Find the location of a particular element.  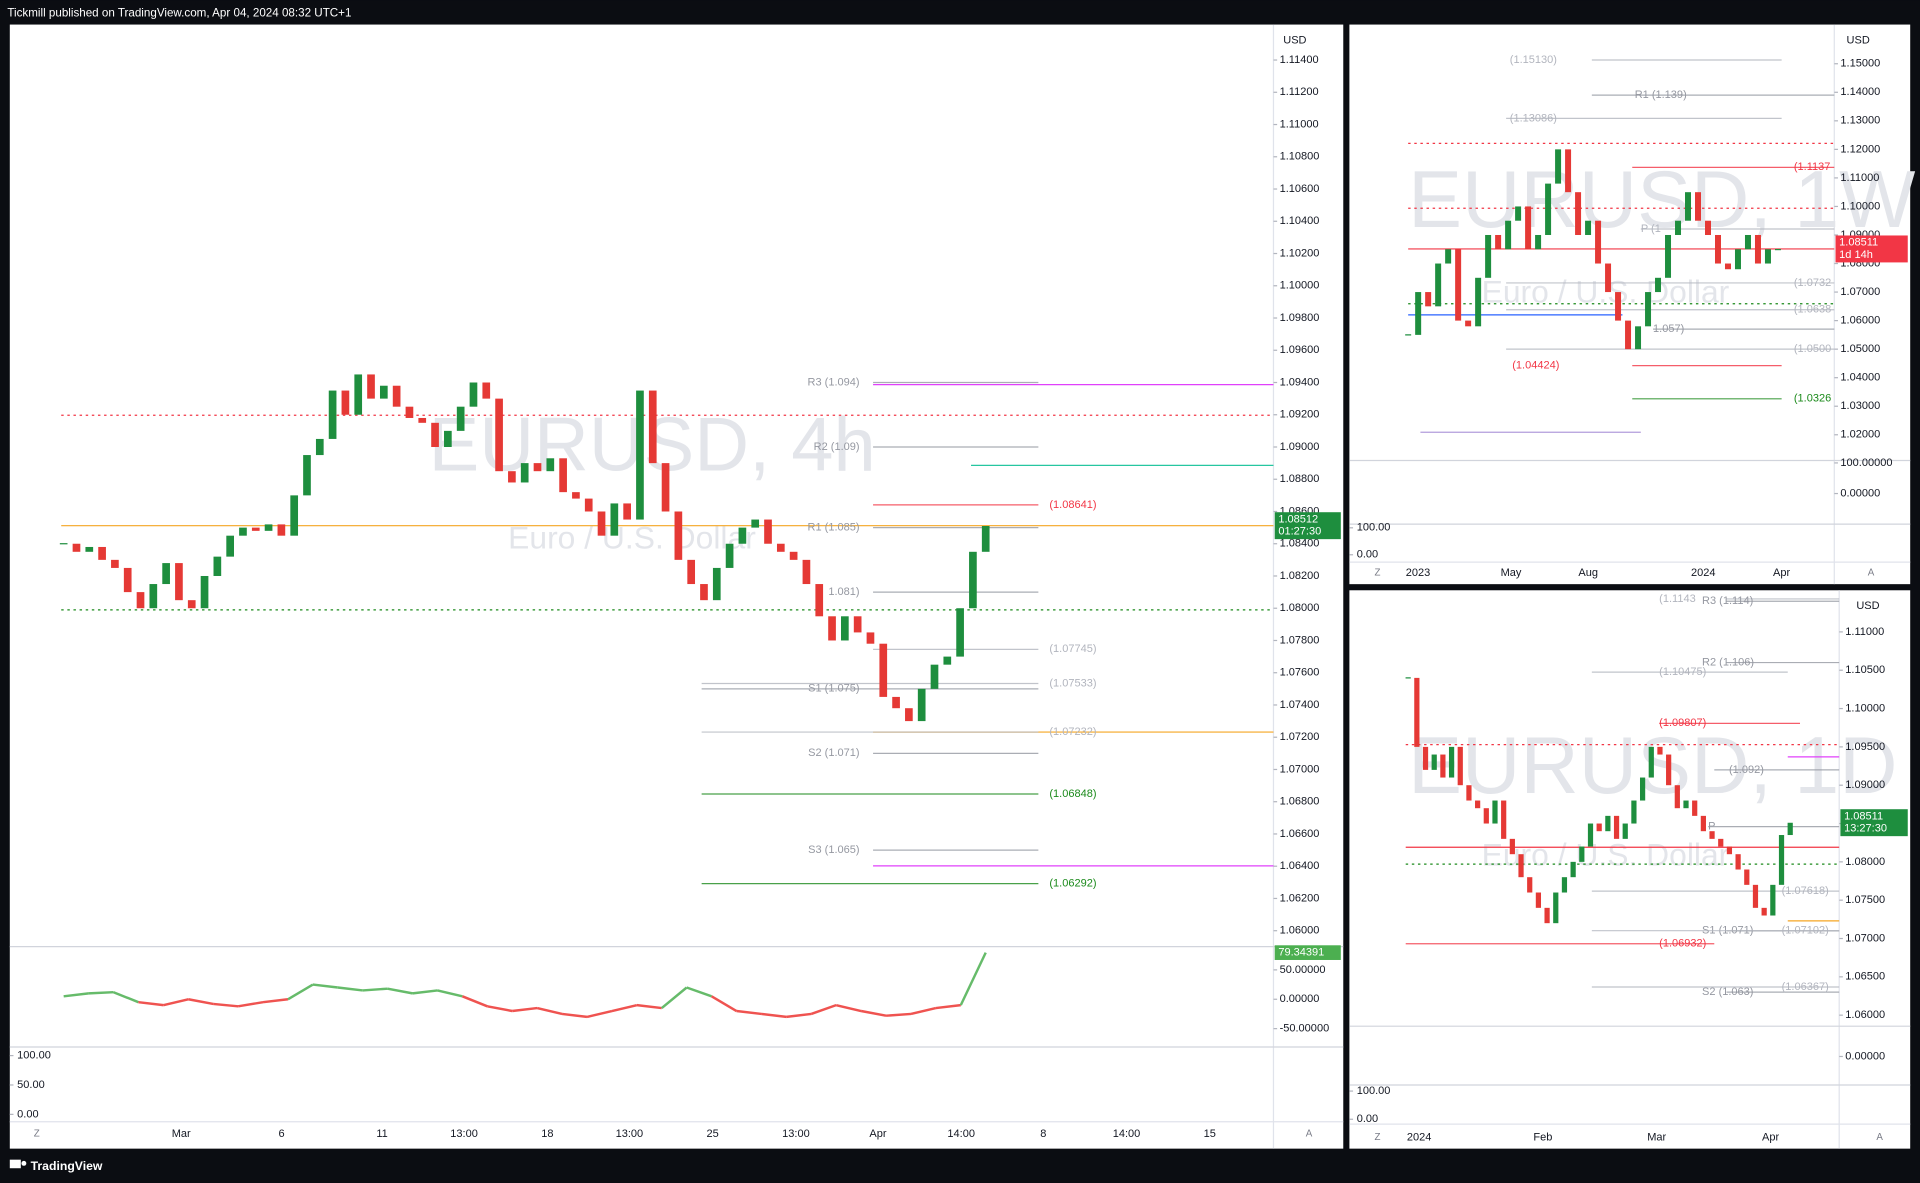

y-tick-label: 1.14000 is located at coordinates (1860, 92).